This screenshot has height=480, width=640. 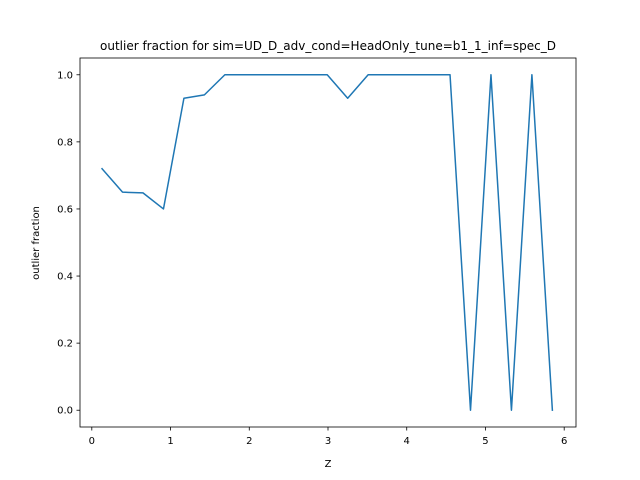 What do you see at coordinates (65, 75) in the screenshot?
I see `y-tick-label: 1.0` at bounding box center [65, 75].